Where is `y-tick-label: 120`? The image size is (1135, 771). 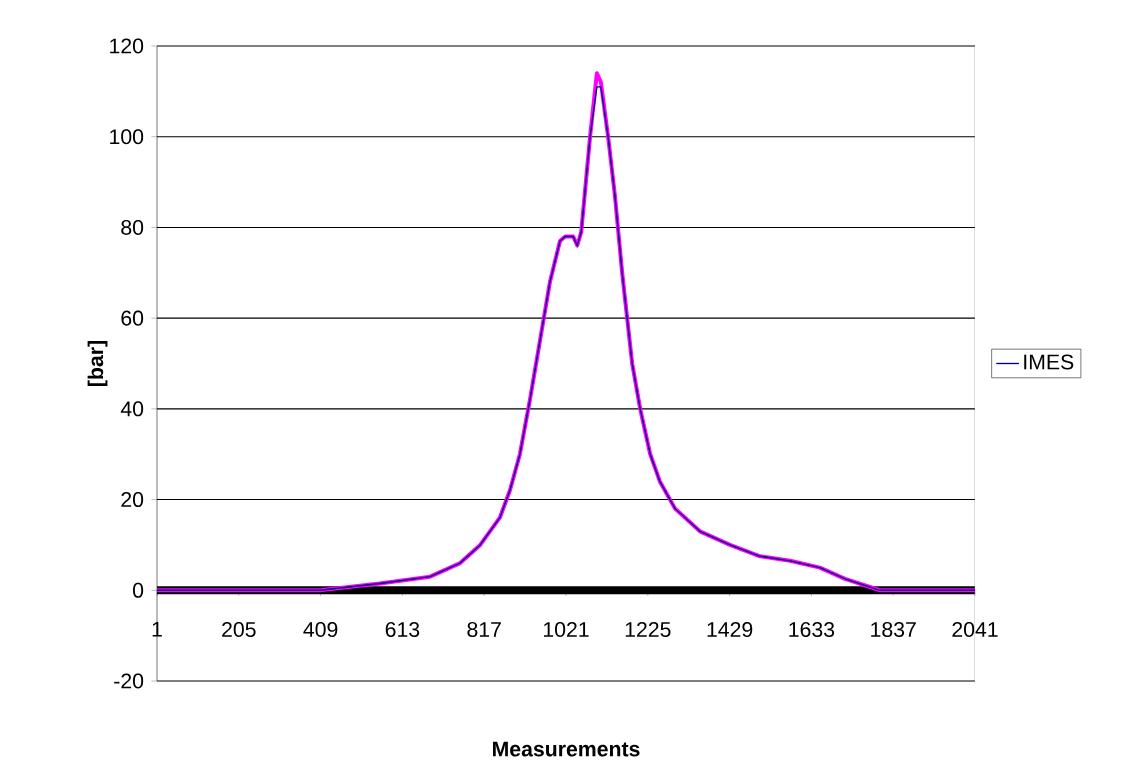
y-tick-label: 120 is located at coordinates (127, 46).